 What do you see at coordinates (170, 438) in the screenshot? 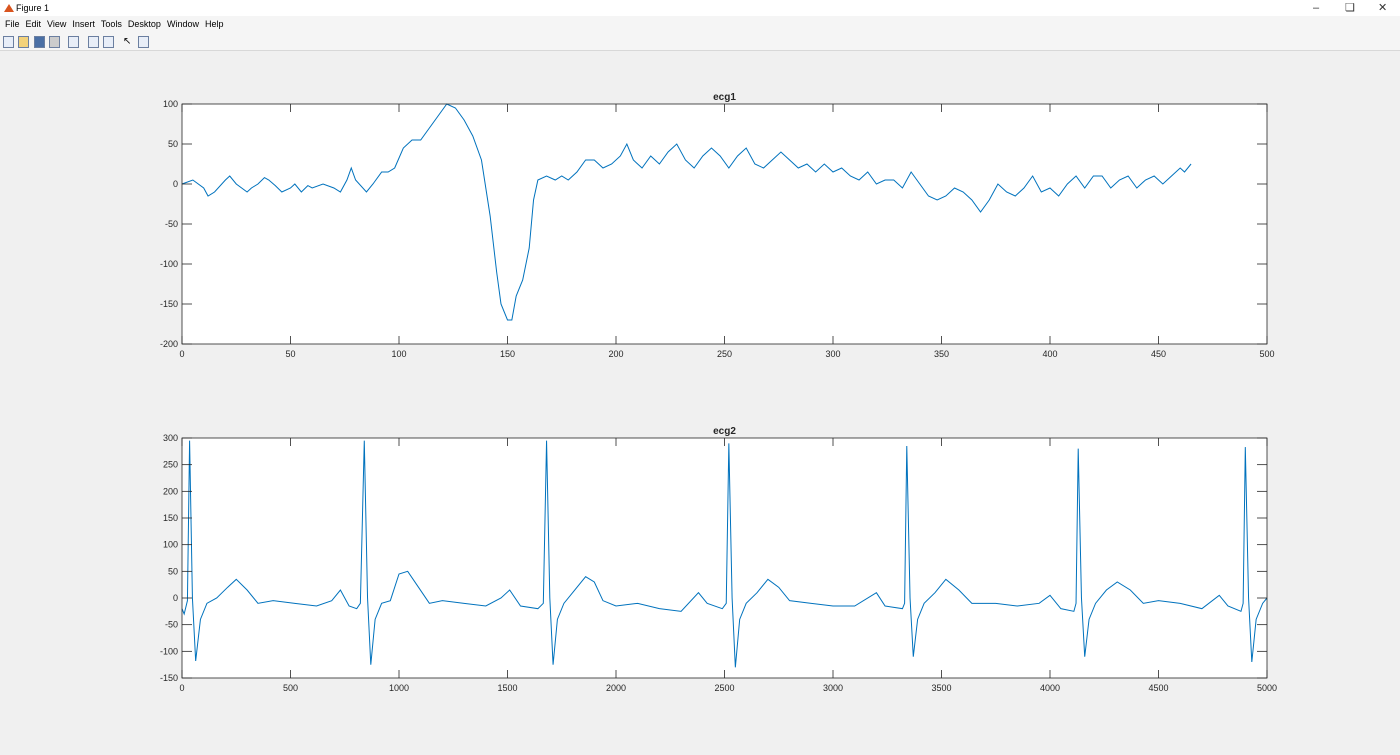
I see `y-tick-label: 300` at bounding box center [170, 438].